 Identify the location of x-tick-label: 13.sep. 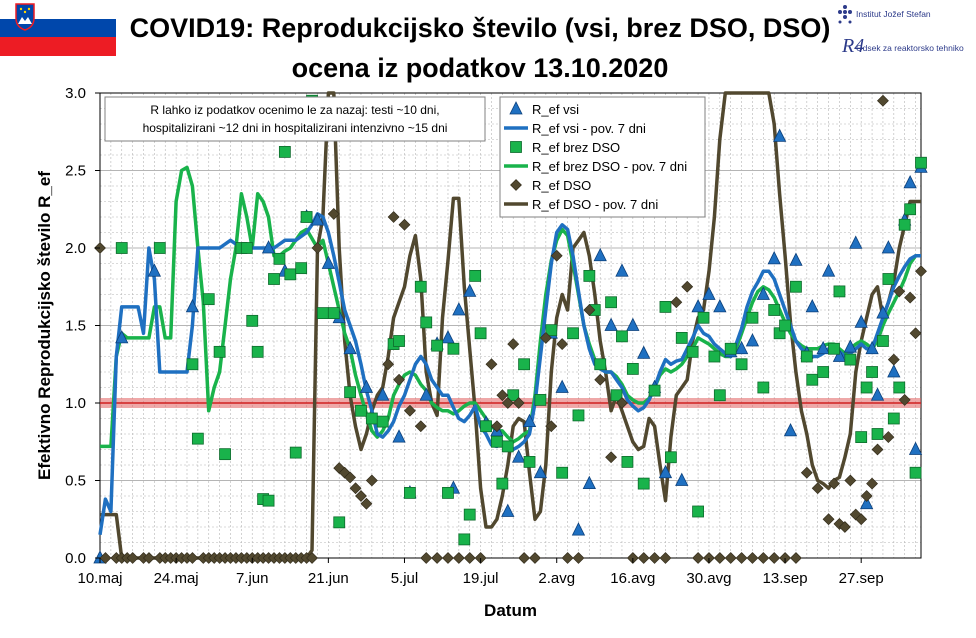
(785, 578).